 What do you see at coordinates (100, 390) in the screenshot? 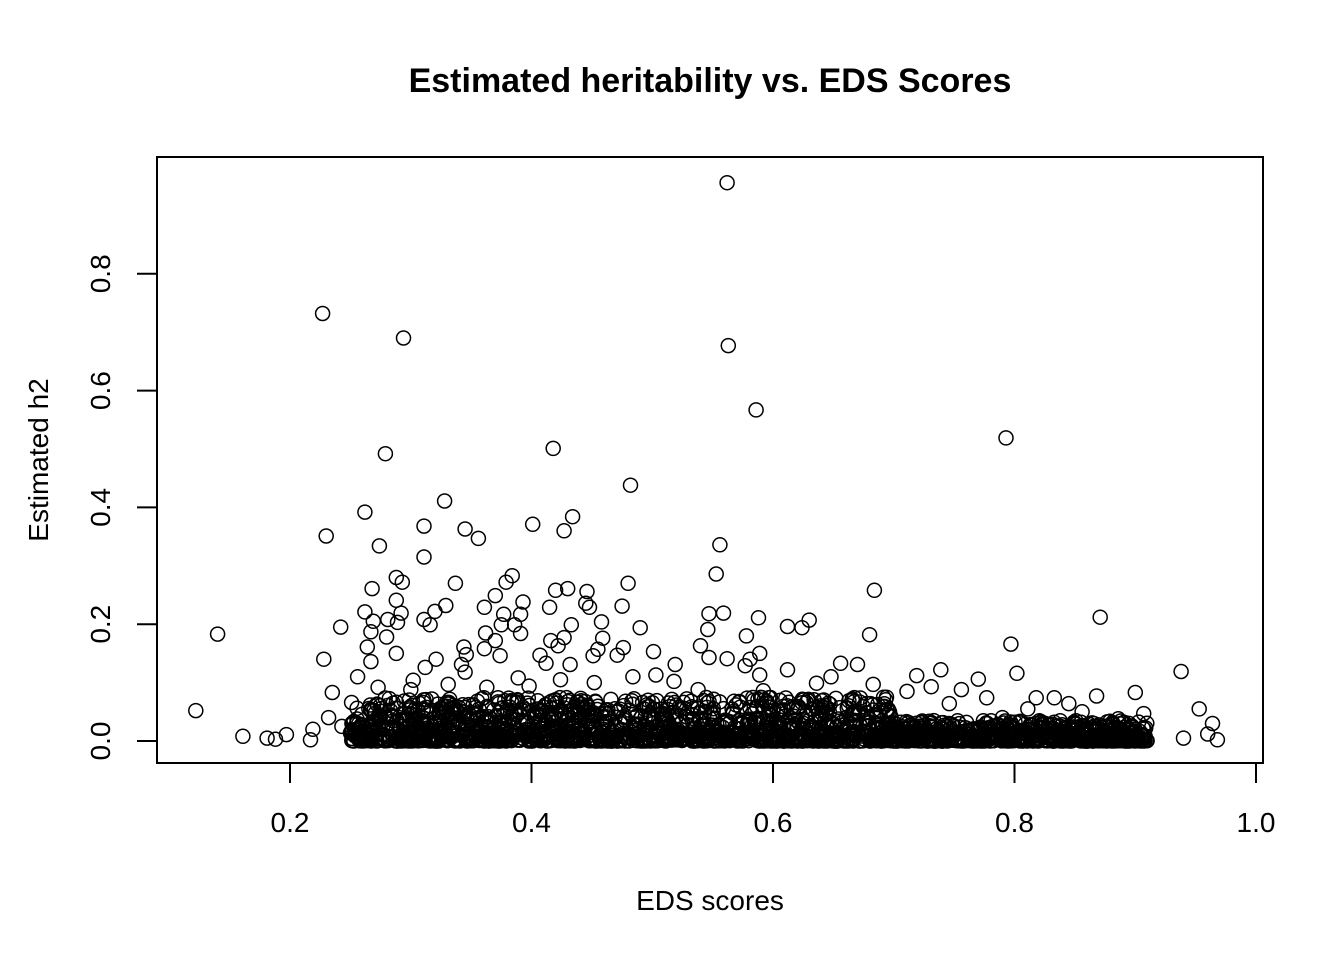
I see `y-tick-label: 0.6` at bounding box center [100, 390].